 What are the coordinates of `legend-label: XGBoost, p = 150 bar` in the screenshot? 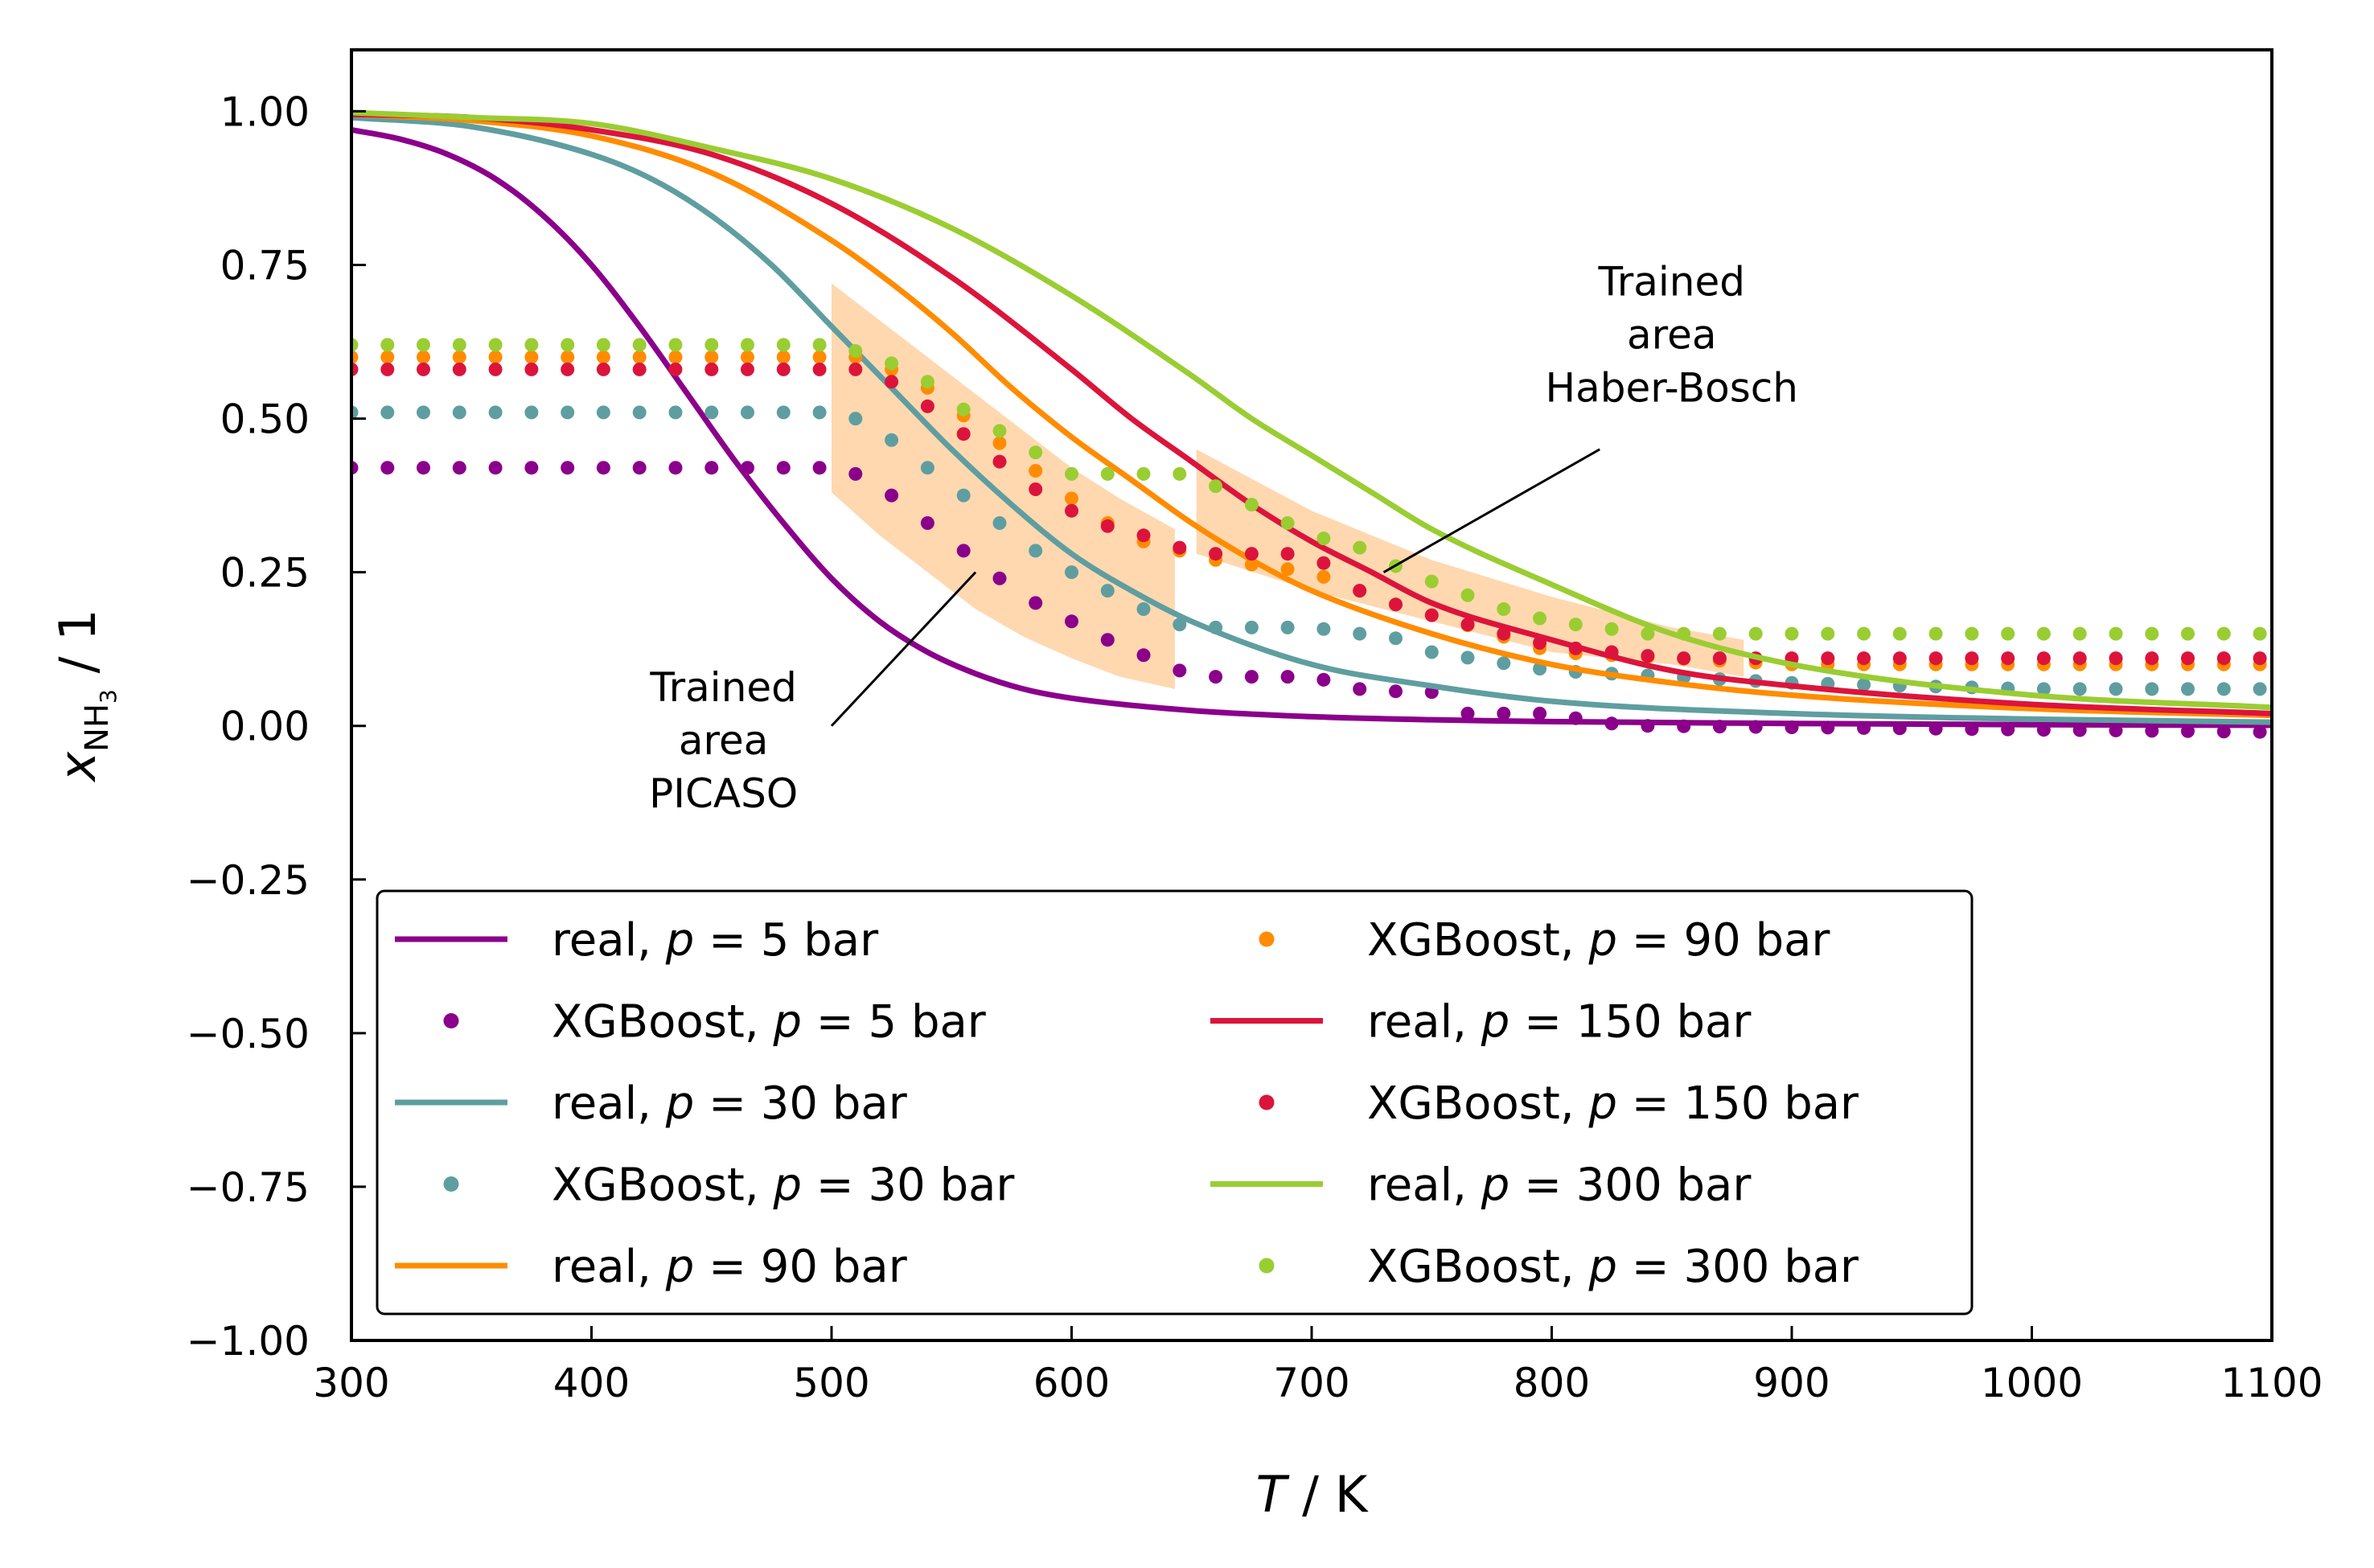 It's located at (1613, 1103).